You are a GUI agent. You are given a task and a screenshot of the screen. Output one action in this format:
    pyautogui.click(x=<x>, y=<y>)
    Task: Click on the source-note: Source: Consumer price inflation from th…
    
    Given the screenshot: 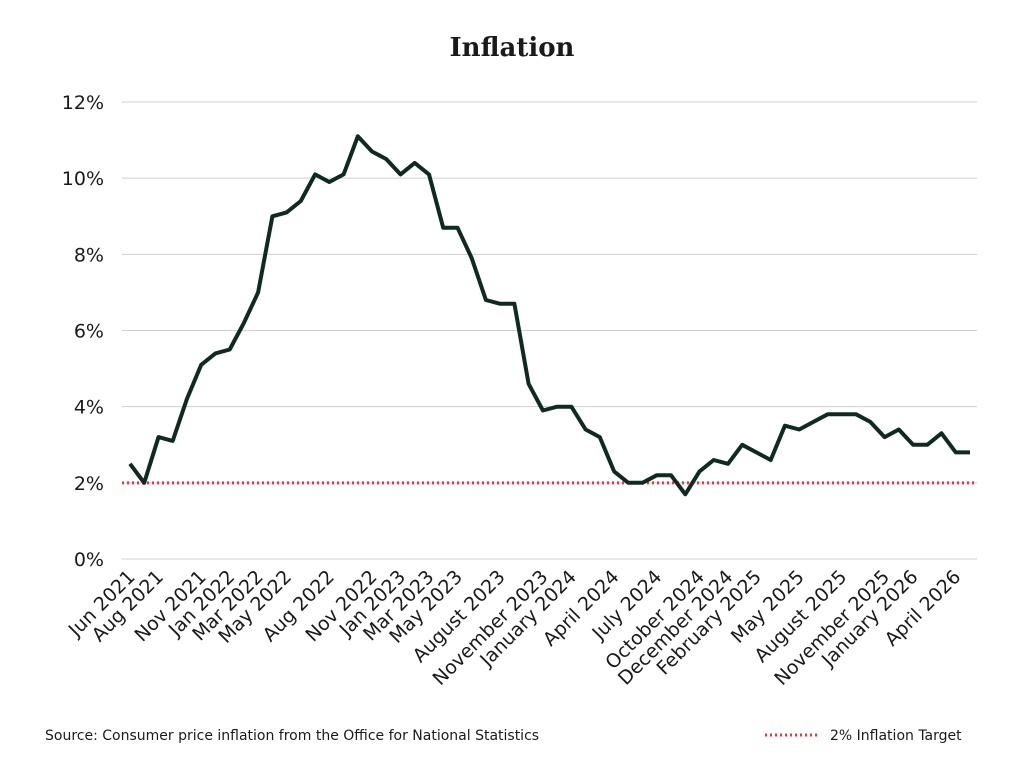 What is the action you would take?
    pyautogui.click(x=292, y=736)
    